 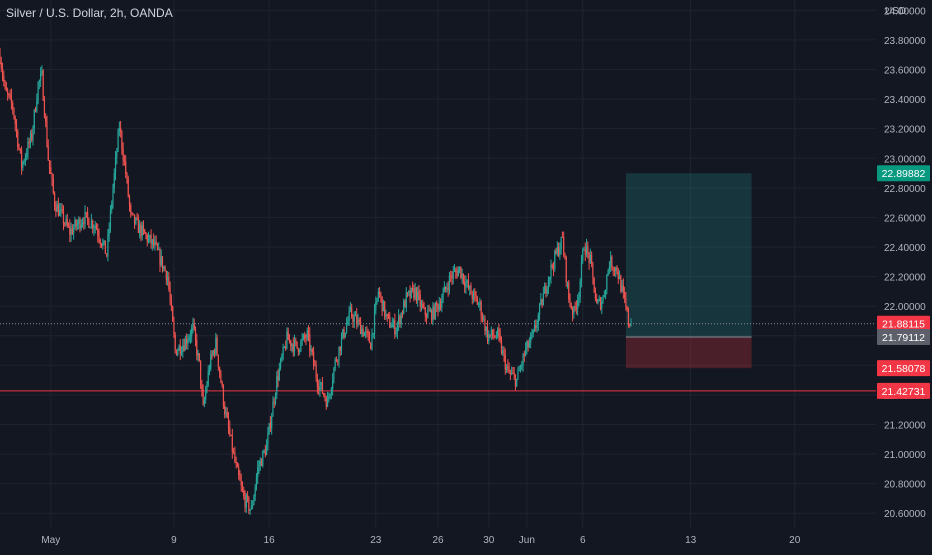 I want to click on x-tick-label: 23, so click(x=376, y=540).